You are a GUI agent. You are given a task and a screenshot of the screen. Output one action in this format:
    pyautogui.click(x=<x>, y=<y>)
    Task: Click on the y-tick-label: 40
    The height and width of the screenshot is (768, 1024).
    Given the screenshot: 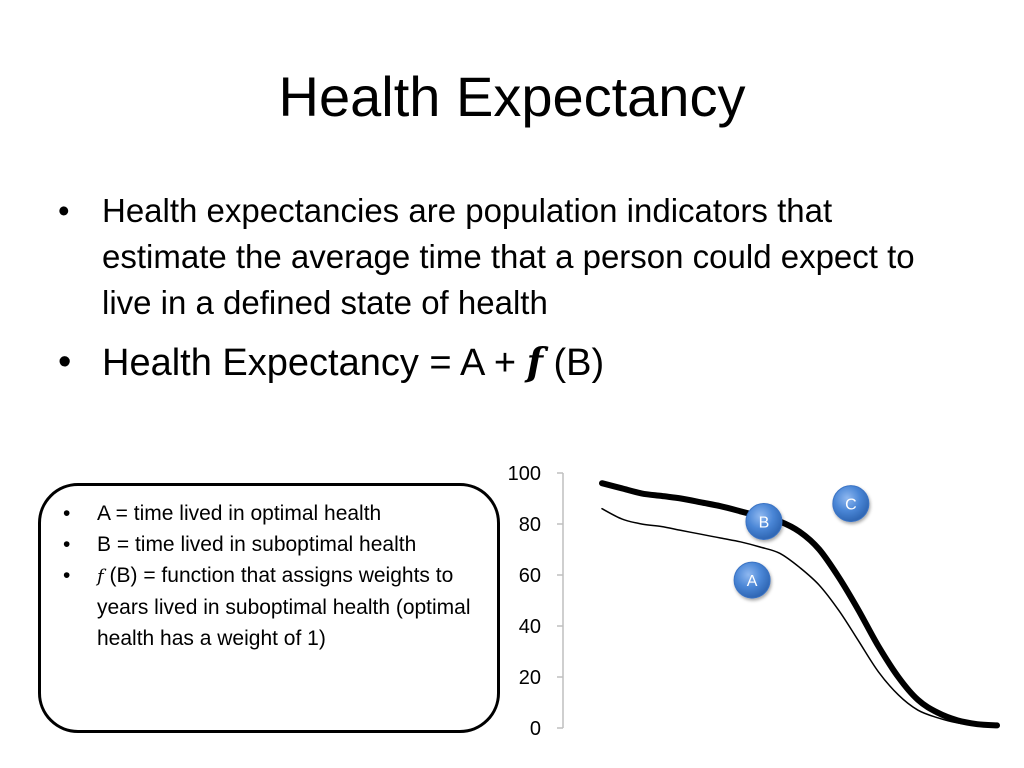 What is the action you would take?
    pyautogui.click(x=530, y=627)
    